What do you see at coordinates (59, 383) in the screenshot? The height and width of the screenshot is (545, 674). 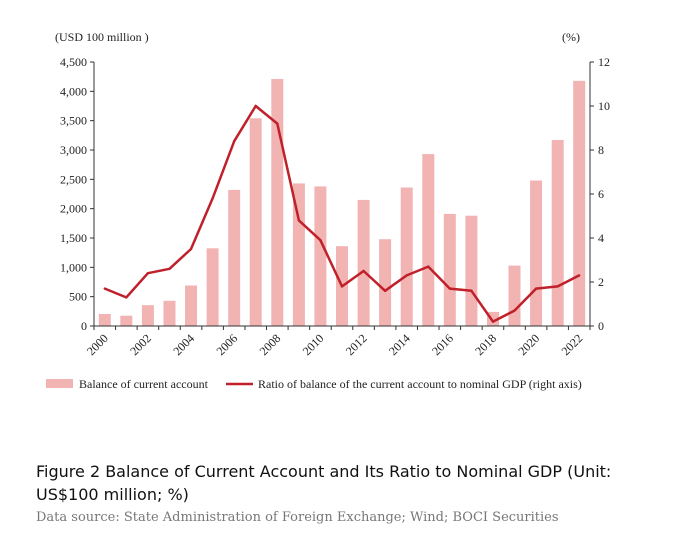 I see `legend-bar-swatch` at bounding box center [59, 383].